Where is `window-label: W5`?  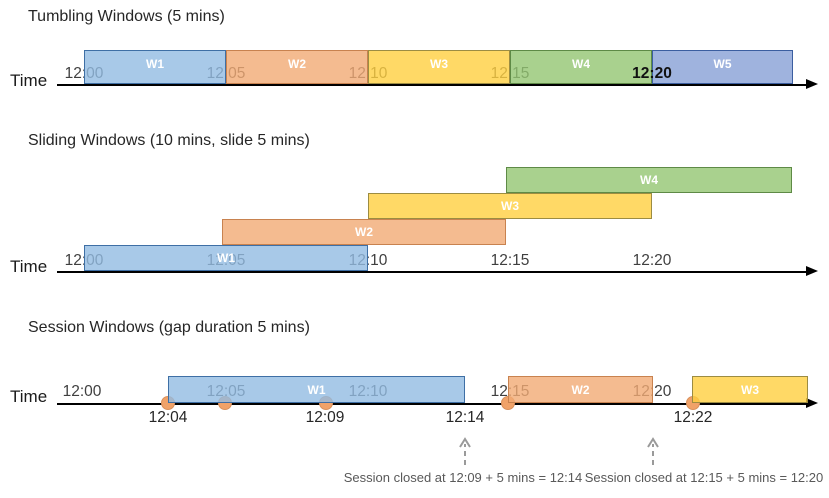
window-label: W5 is located at coordinates (722, 64).